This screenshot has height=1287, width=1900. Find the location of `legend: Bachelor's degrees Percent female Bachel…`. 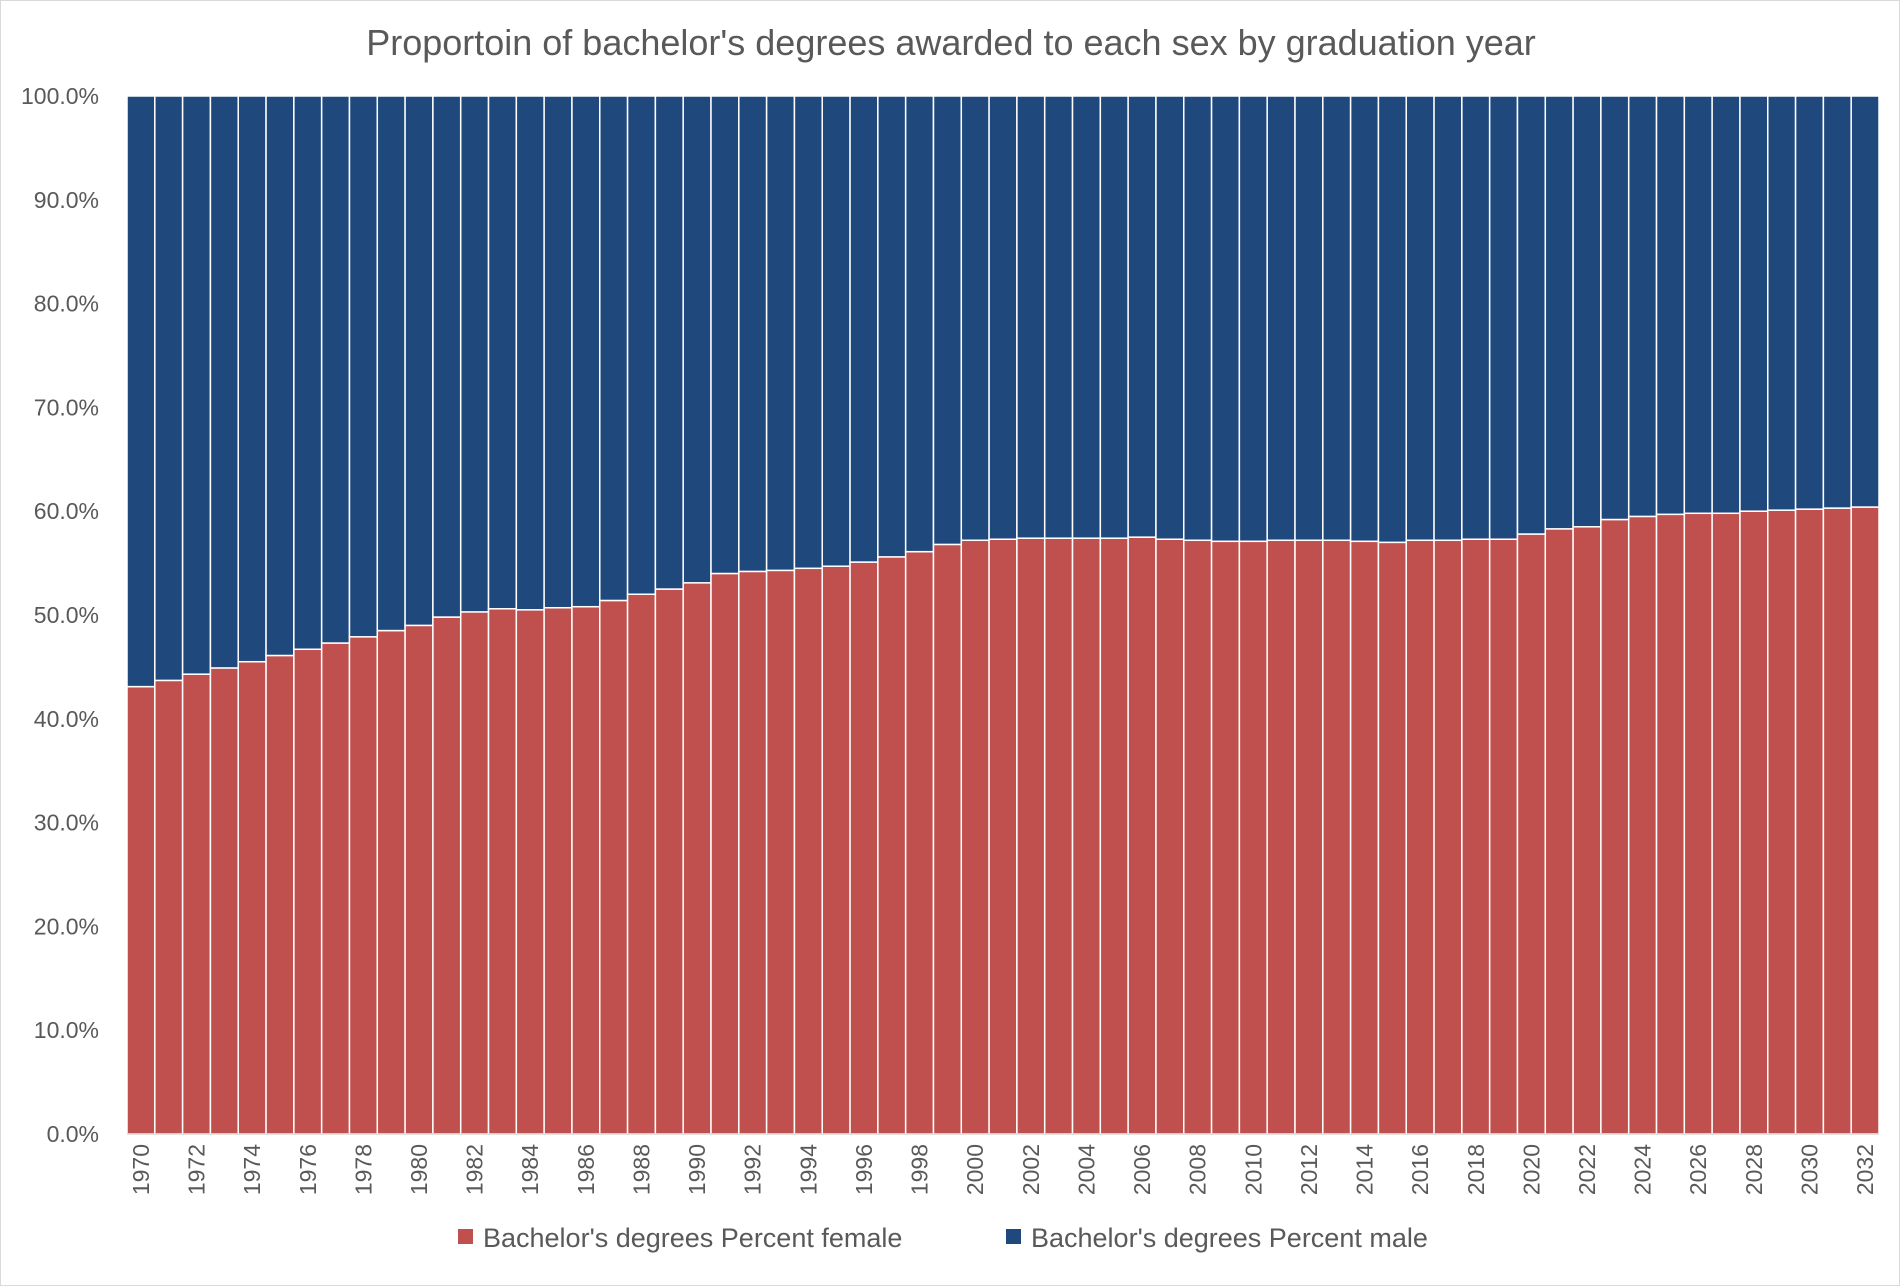

legend: Bachelor's degrees Percent female Bachel… is located at coordinates (943, 1238).